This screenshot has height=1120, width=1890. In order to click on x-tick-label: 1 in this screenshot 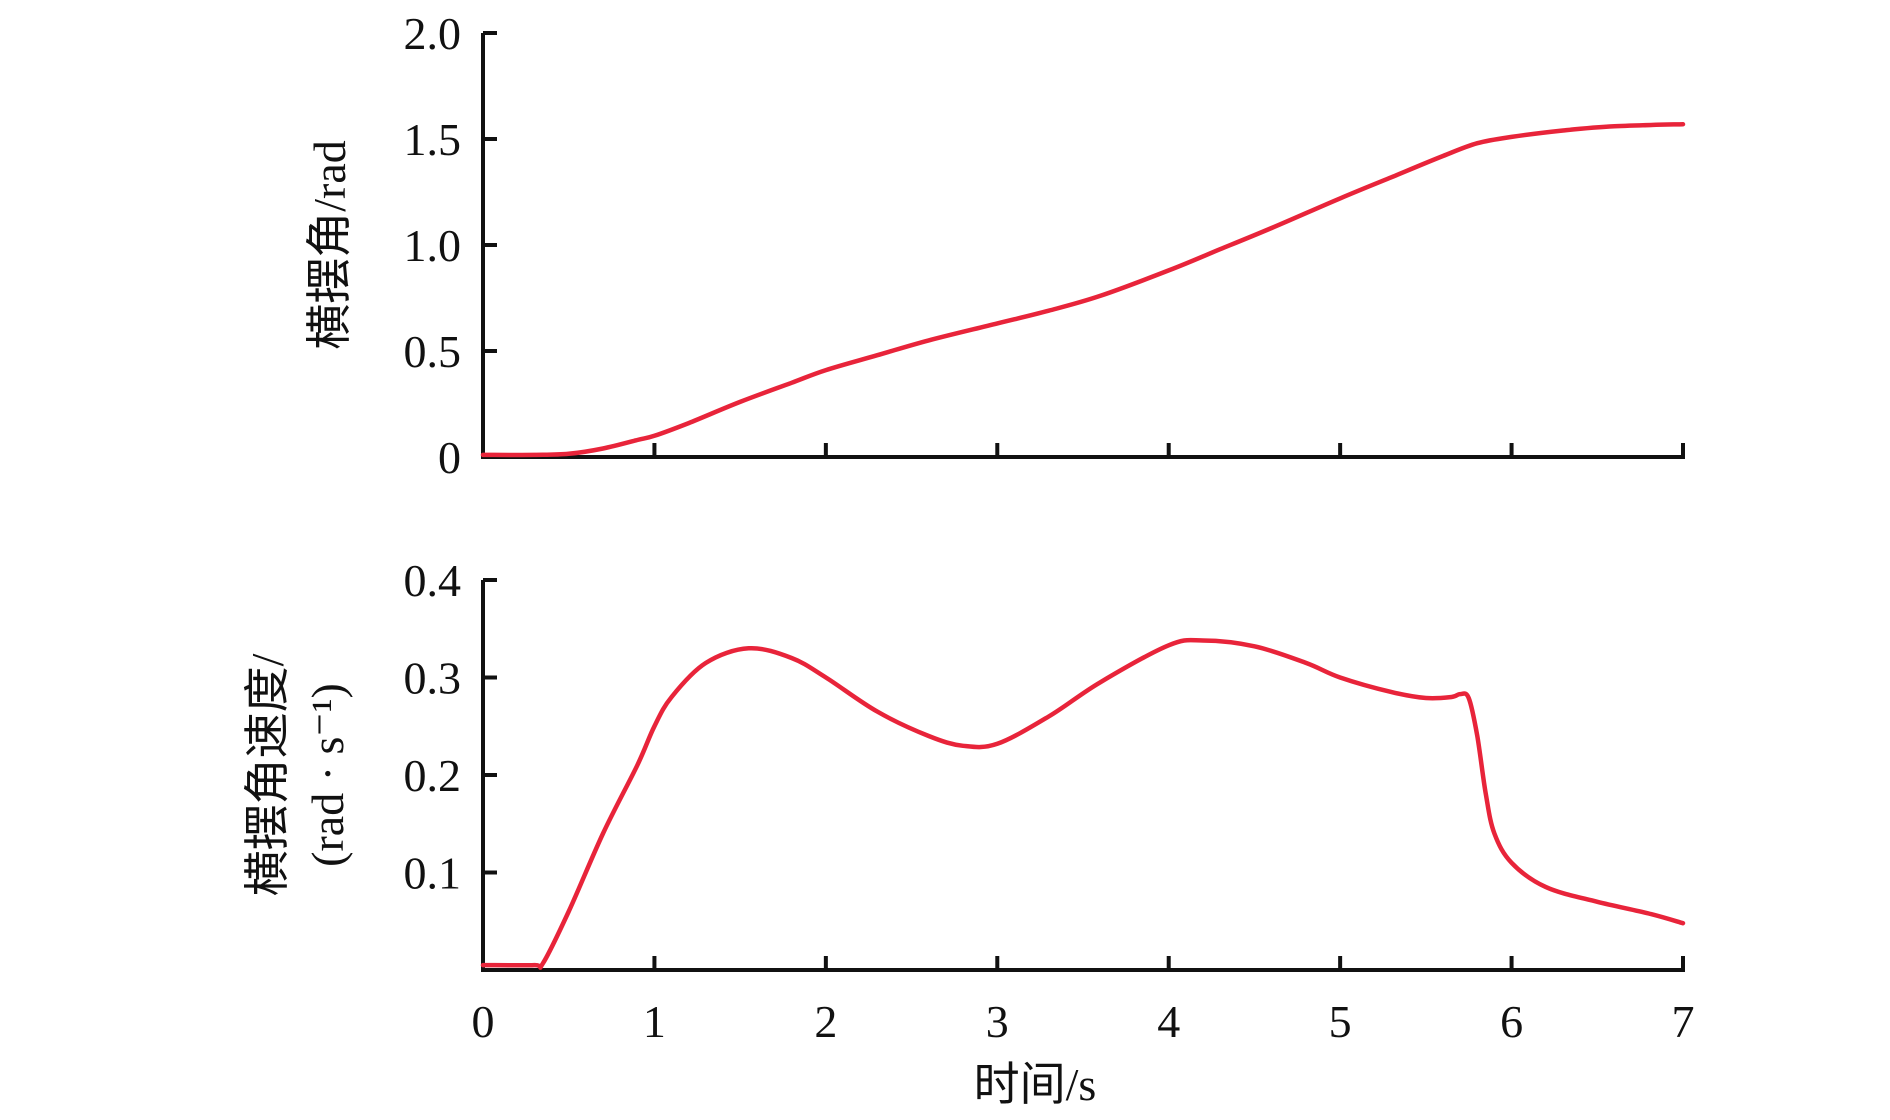, I will do `click(654, 1021)`.